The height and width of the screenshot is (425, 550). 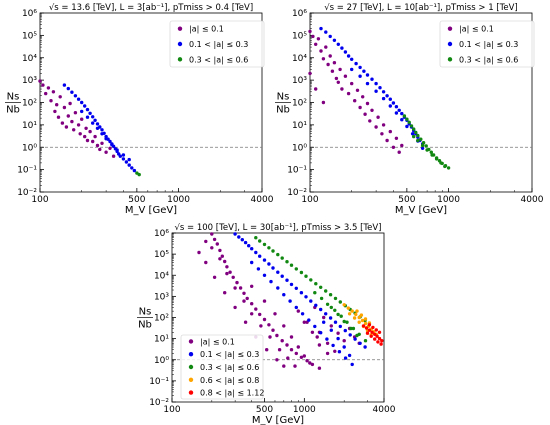 I want to click on legend-entry: 0.1 < |a| ≤ 0.3, so click(x=488, y=44).